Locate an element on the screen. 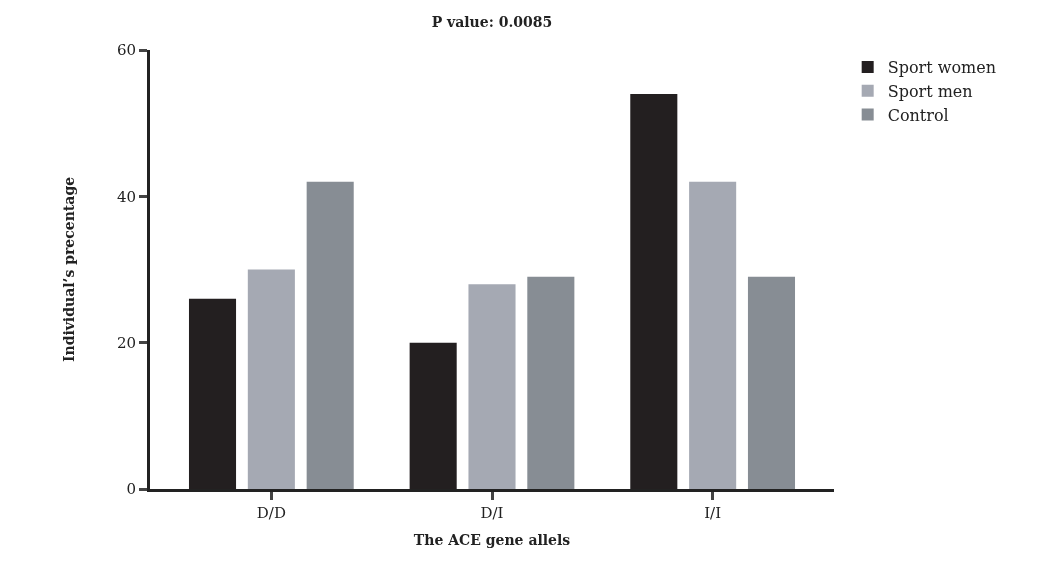 The image size is (1064, 579). chart-title: P value: 0.0085 is located at coordinates (492, 22).